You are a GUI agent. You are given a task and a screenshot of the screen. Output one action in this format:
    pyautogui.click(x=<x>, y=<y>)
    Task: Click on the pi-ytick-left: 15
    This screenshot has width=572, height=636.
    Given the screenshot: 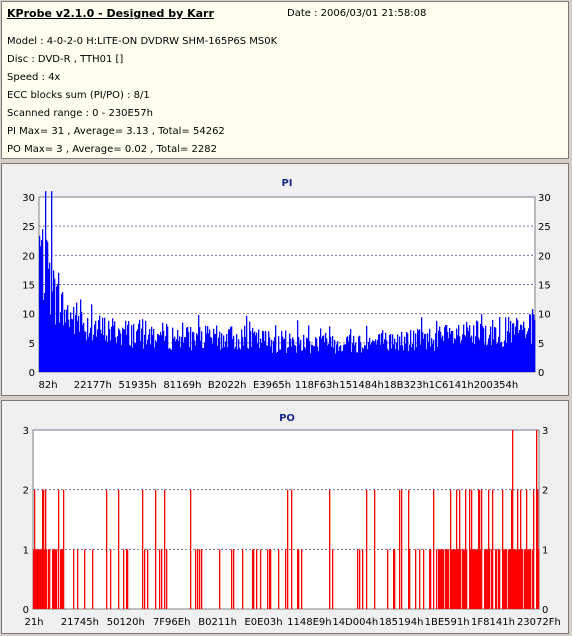 What is the action you would take?
    pyautogui.click(x=28, y=286)
    